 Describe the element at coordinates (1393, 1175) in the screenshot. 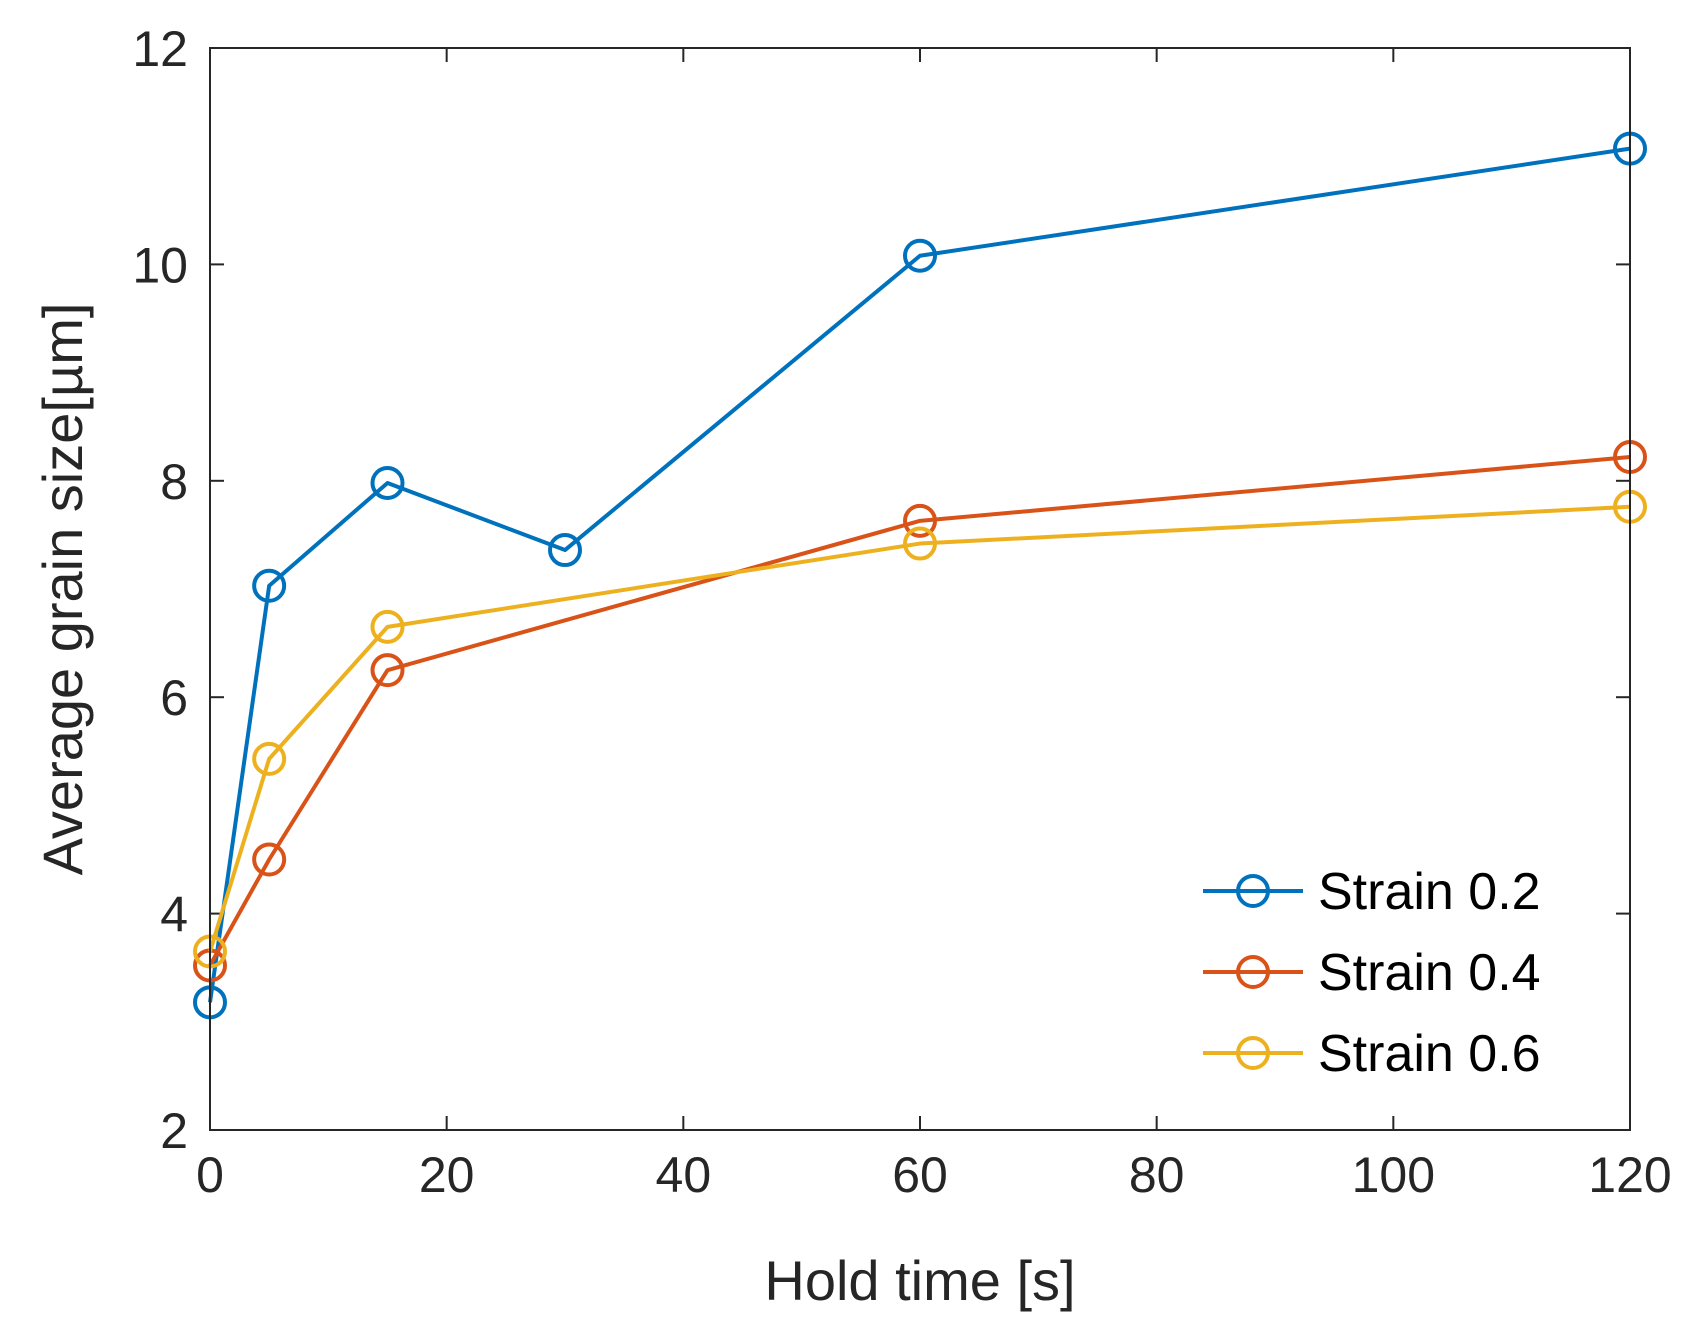

I see `x-tick-label: 100` at that location.